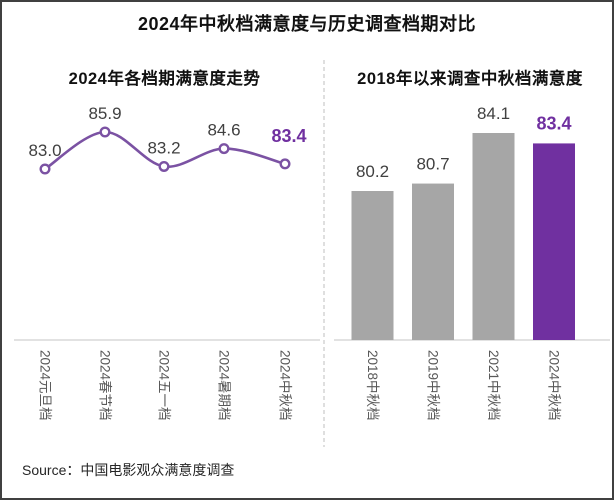  Describe the element at coordinates (223, 130) in the screenshot. I see `line-value-label: 84.6` at that location.